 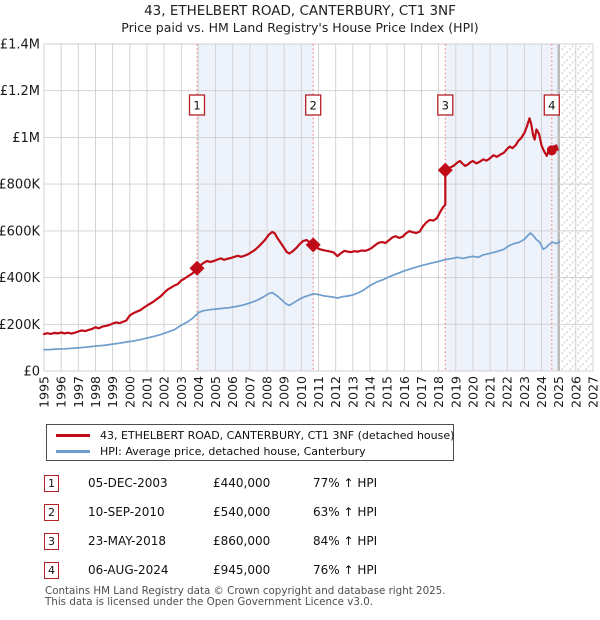 I want to click on transaction-number-badge: 1, so click(x=51, y=483).